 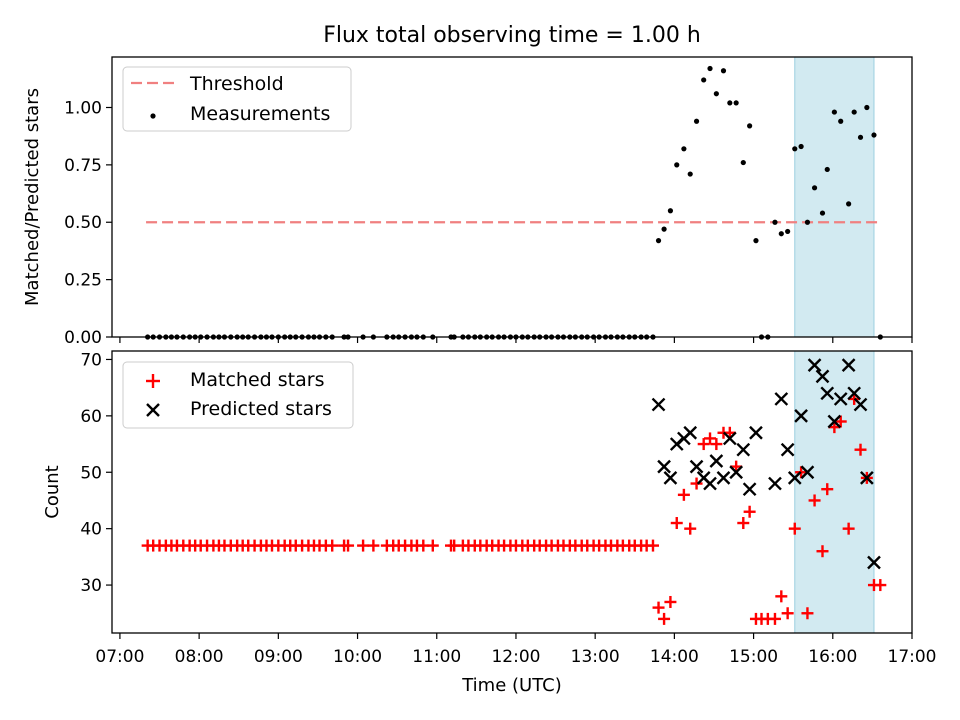 What do you see at coordinates (153, 410) in the screenshot?
I see `legend-predicted-swatch` at bounding box center [153, 410].